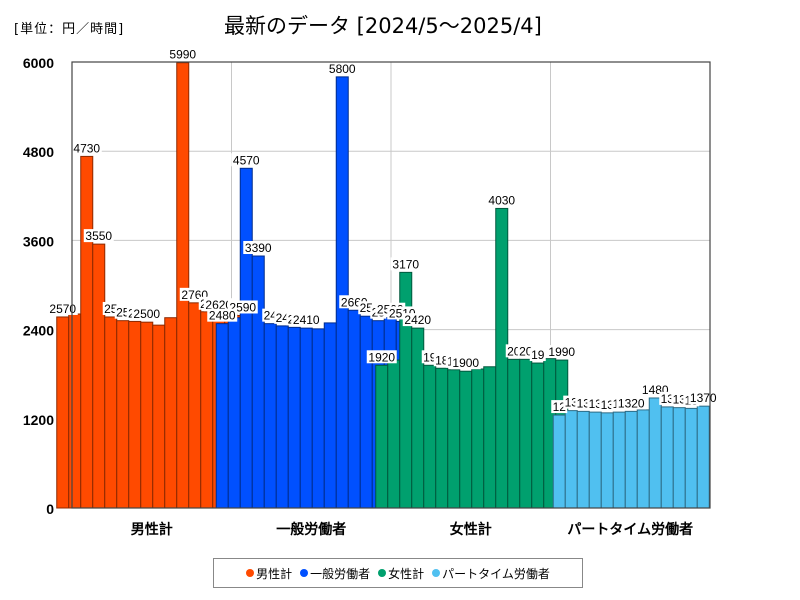 Image resolution: width=800 pixels, height=600 pixels. I want to click on data-label: 5800, so click(342, 69).